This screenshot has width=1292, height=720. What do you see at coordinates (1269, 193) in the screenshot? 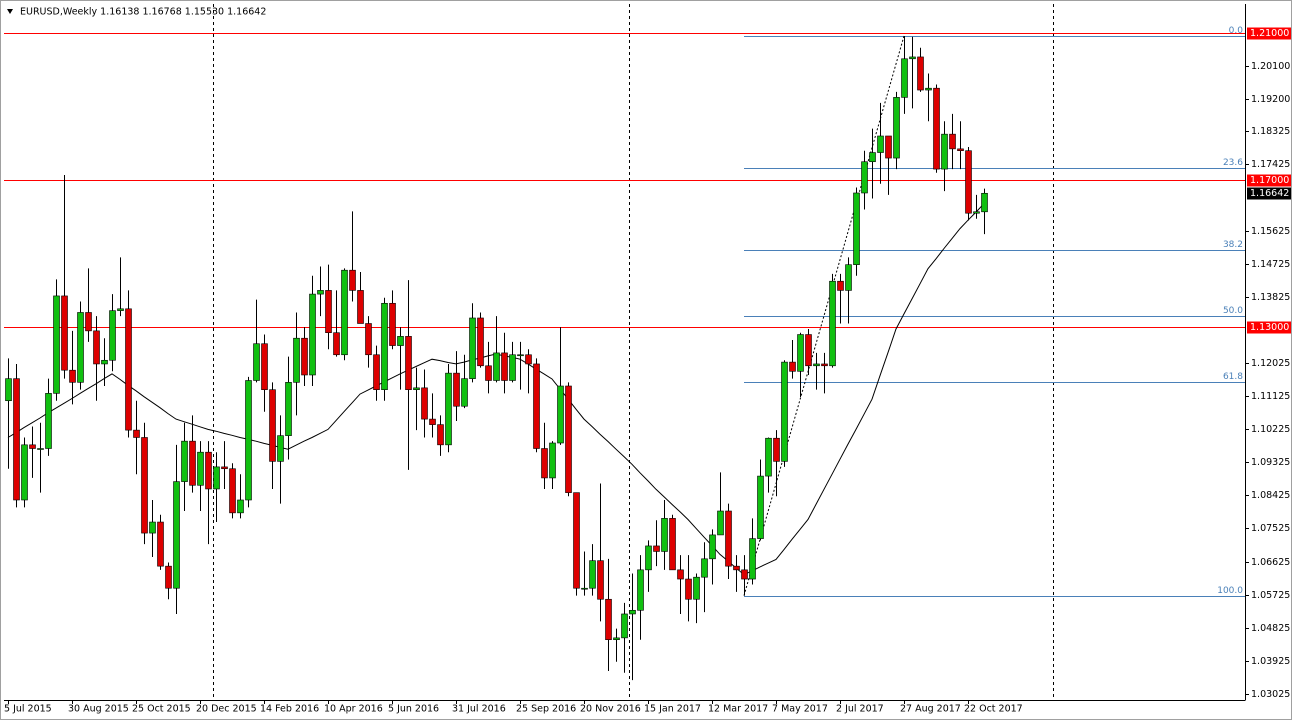
I see `current-price-label: 1.16642` at bounding box center [1269, 193].